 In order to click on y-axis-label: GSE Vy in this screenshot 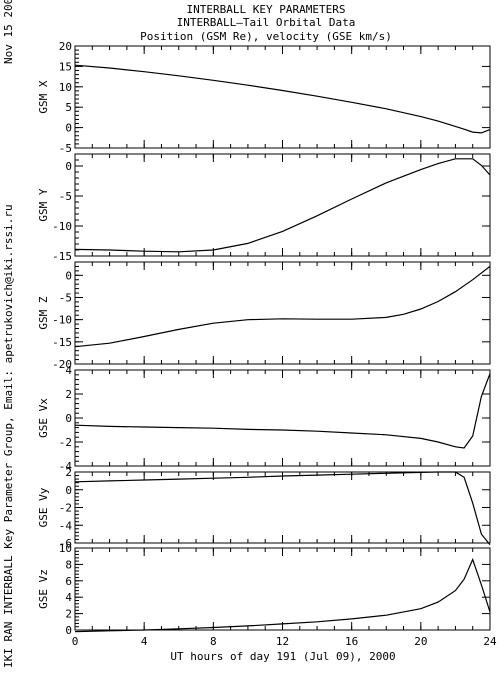, I will do `click(43, 507)`.